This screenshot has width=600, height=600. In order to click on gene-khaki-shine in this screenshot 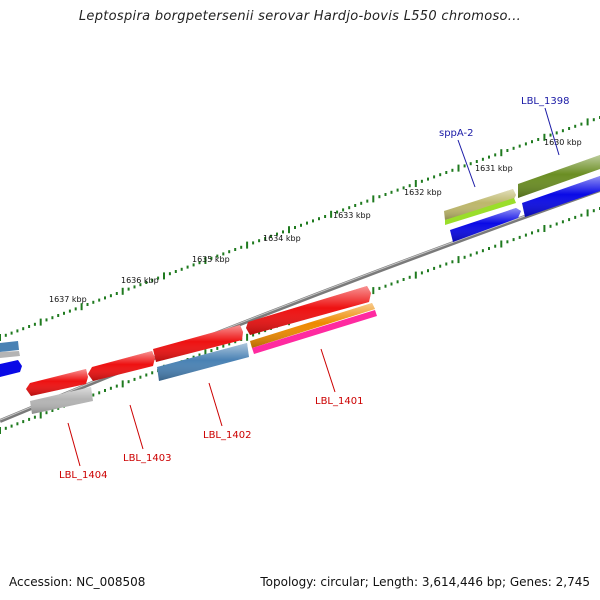, I will do `click(480, 204)`.